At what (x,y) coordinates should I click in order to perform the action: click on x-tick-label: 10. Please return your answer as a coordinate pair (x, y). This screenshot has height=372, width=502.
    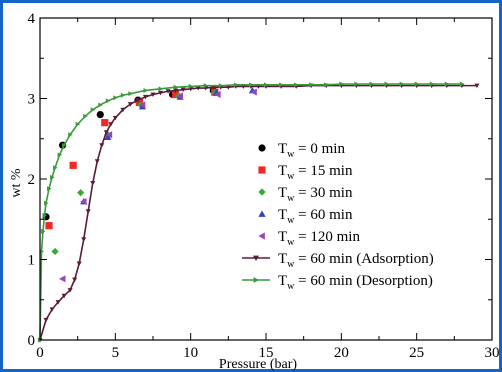
    Looking at the image, I should click on (190, 353).